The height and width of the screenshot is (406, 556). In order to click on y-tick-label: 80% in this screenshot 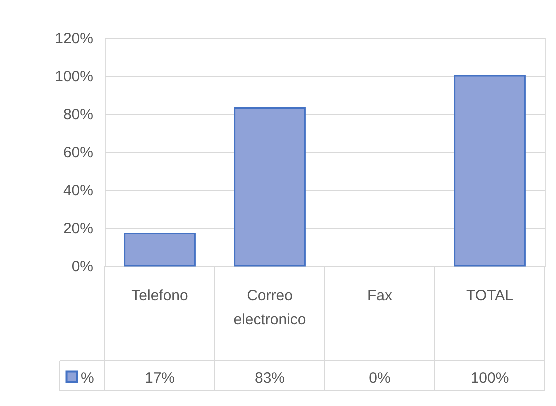, I will do `click(78, 115)`.